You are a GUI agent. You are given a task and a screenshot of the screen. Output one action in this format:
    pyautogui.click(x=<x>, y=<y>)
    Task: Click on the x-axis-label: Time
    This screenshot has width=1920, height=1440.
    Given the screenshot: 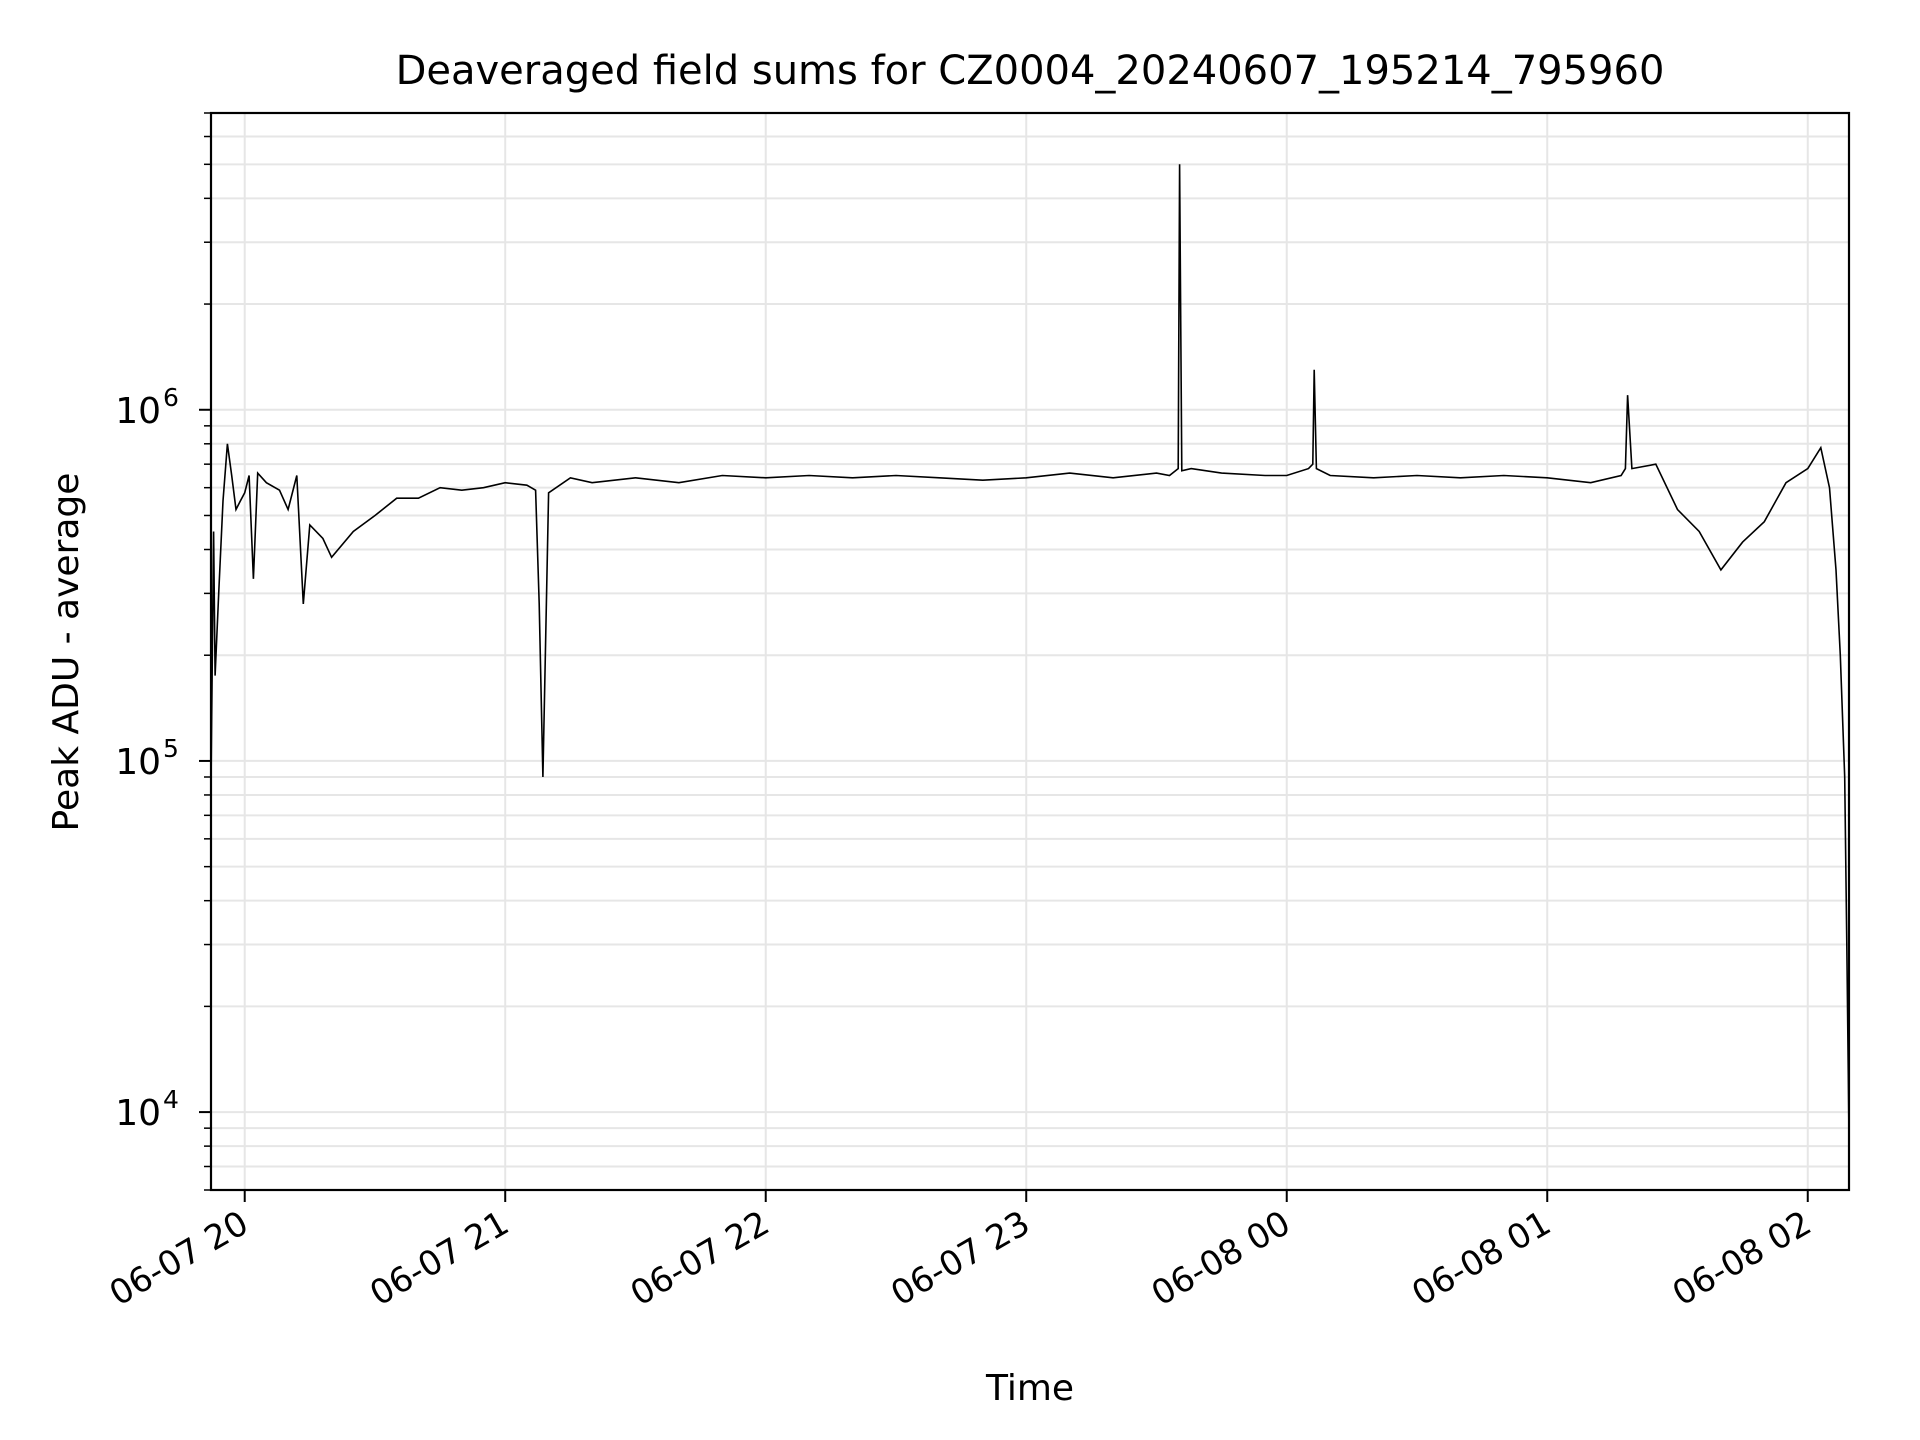 What is the action you would take?
    pyautogui.click(x=1029, y=1388)
    